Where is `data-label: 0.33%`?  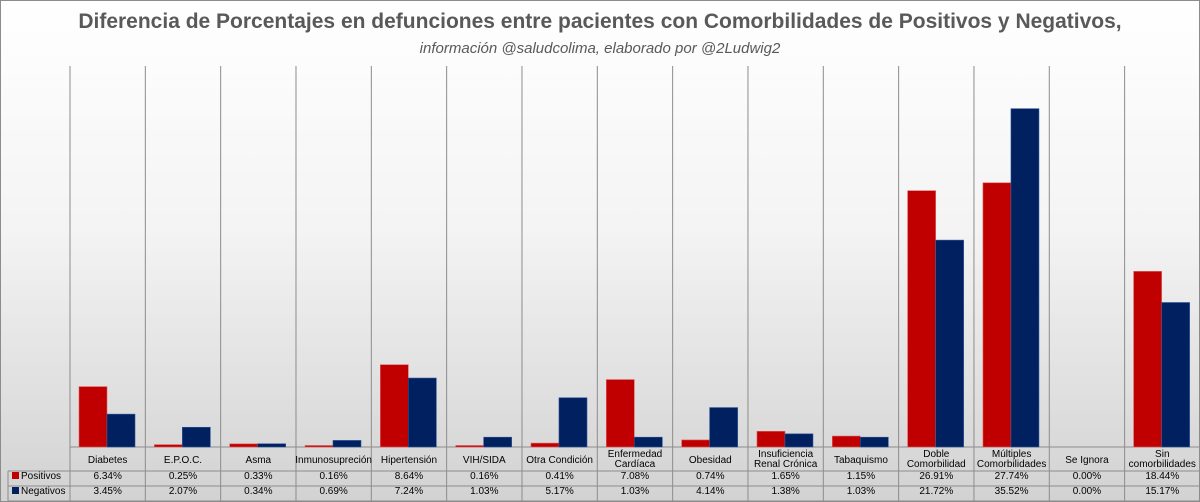 data-label: 0.33% is located at coordinates (258, 476).